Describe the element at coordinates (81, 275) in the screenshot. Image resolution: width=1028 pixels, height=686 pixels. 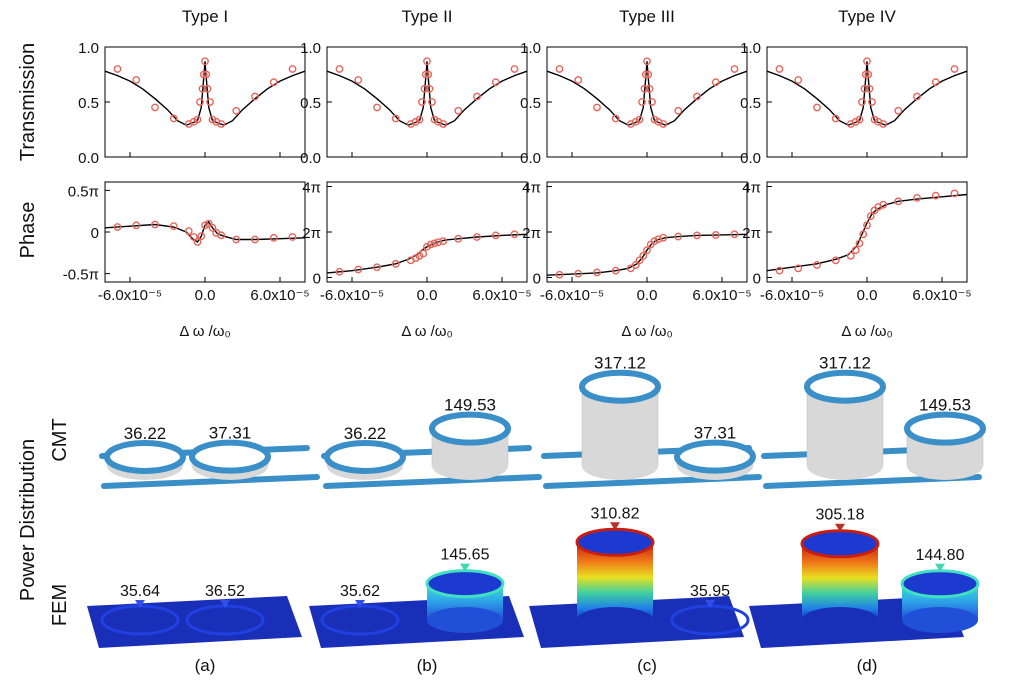
I see `phase-ytick-label: -0.5π` at that location.